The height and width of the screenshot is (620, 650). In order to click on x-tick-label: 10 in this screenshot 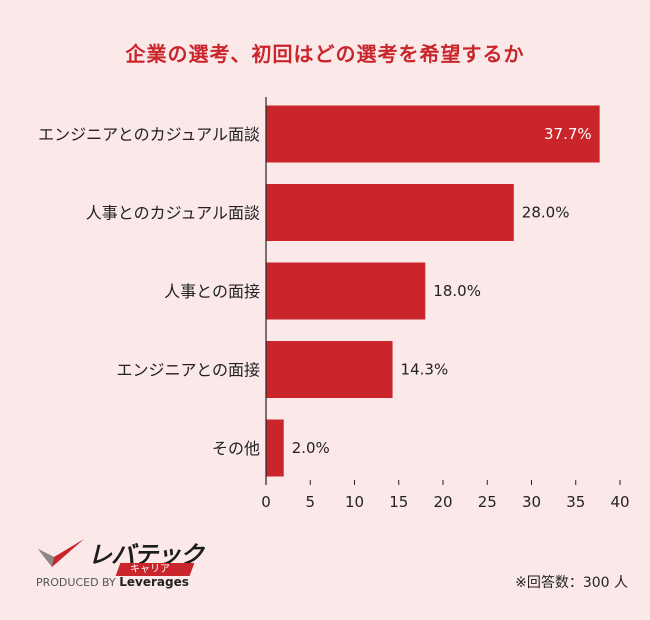, I will do `click(354, 502)`.